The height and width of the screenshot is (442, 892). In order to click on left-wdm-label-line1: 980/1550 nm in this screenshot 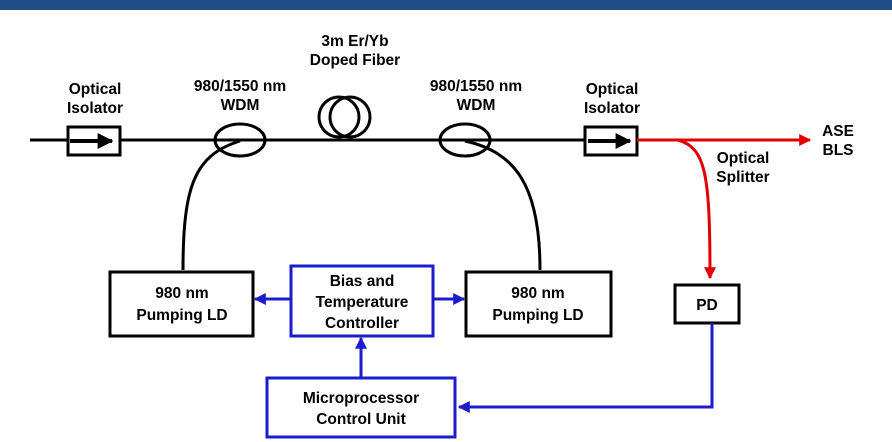, I will do `click(240, 86)`.